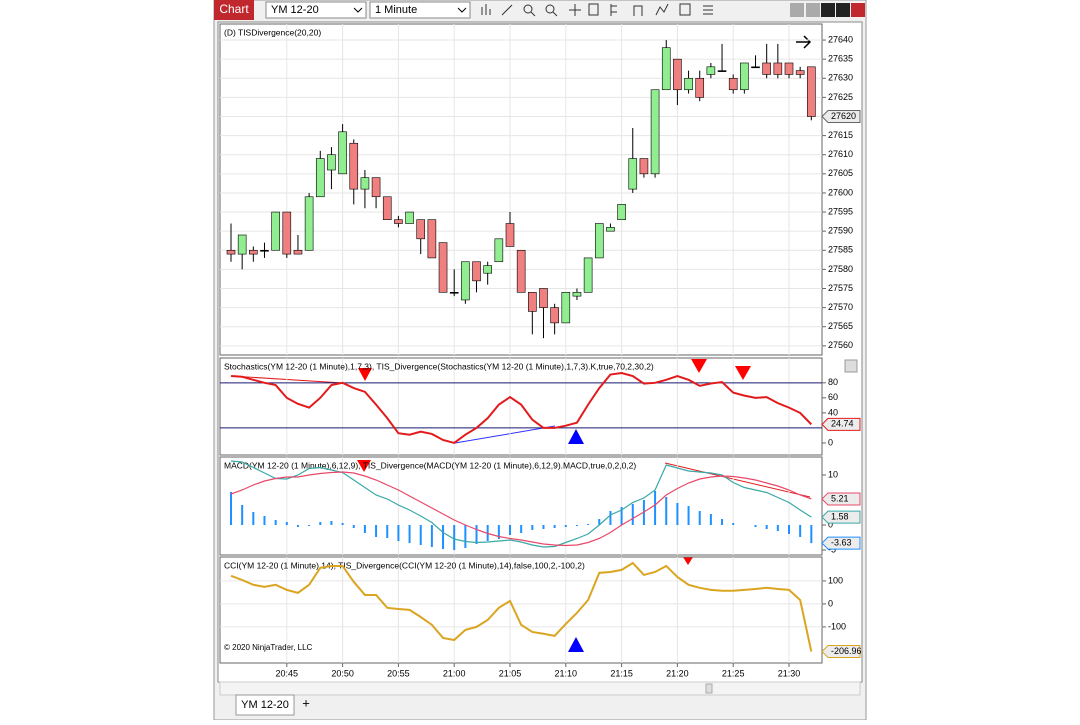  What do you see at coordinates (840, 307) in the screenshot?
I see `y-tick-label: 27570` at bounding box center [840, 307].